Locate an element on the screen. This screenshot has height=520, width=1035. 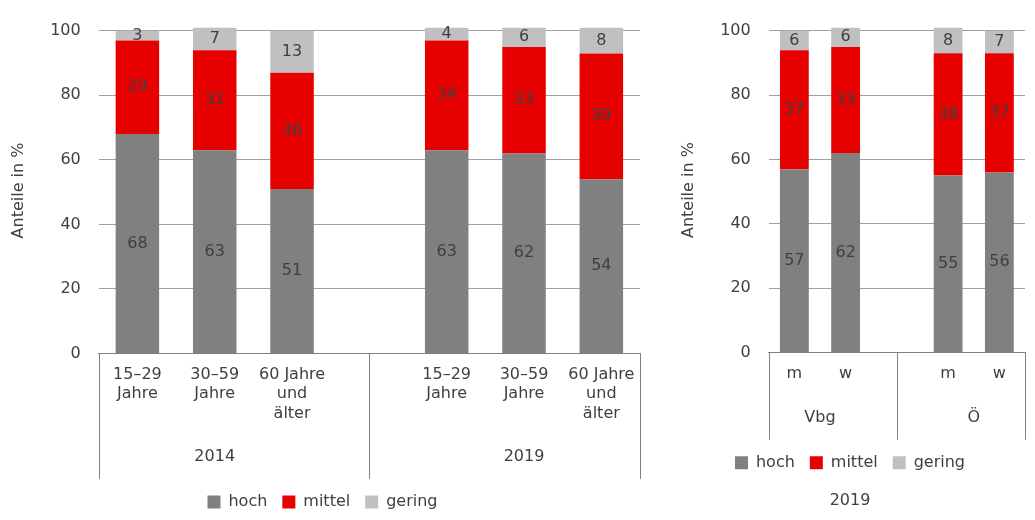
data-label: 13 is located at coordinates (292, 50).